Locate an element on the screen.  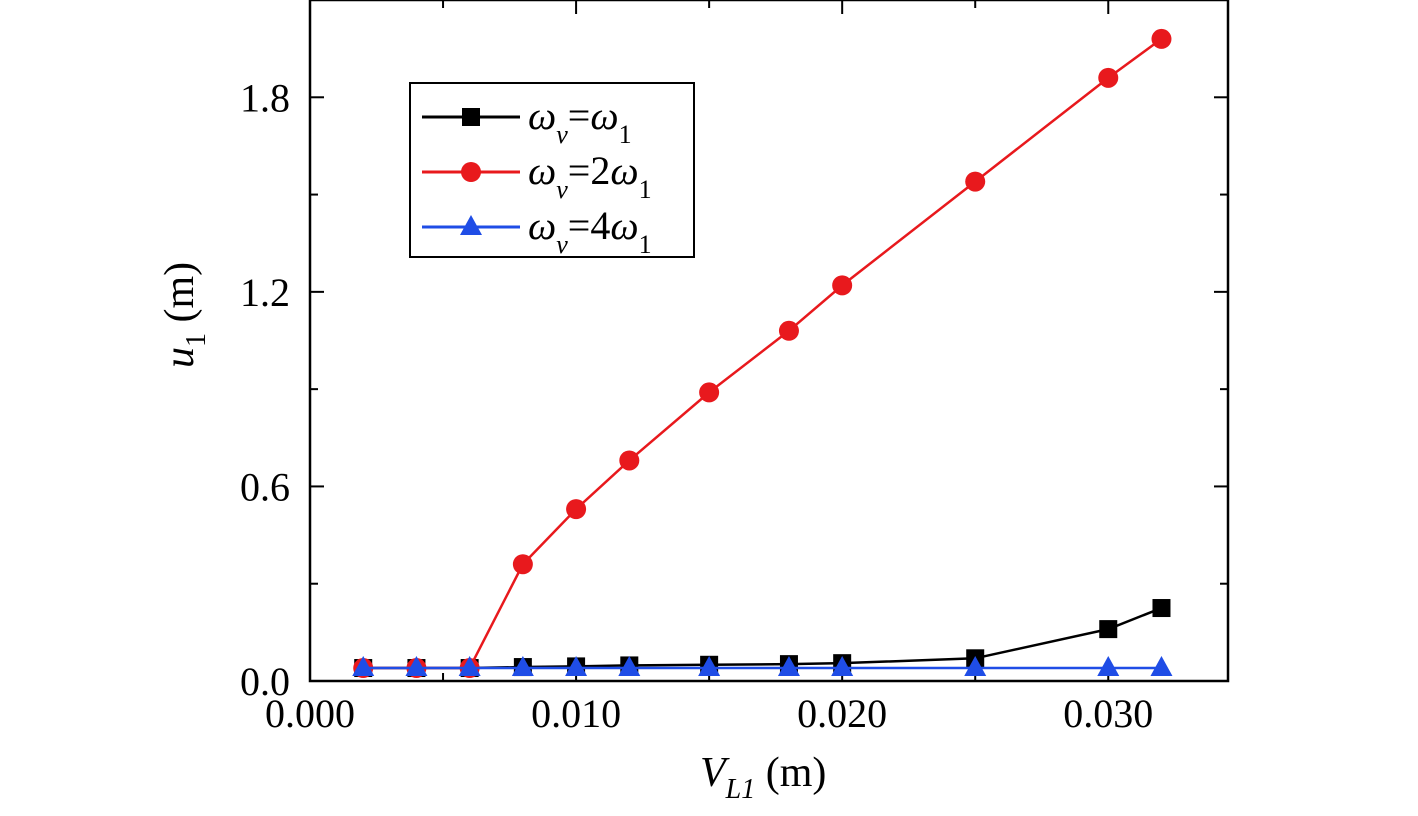
y-axis-title: u1 (m) is located at coordinates (184, 315).